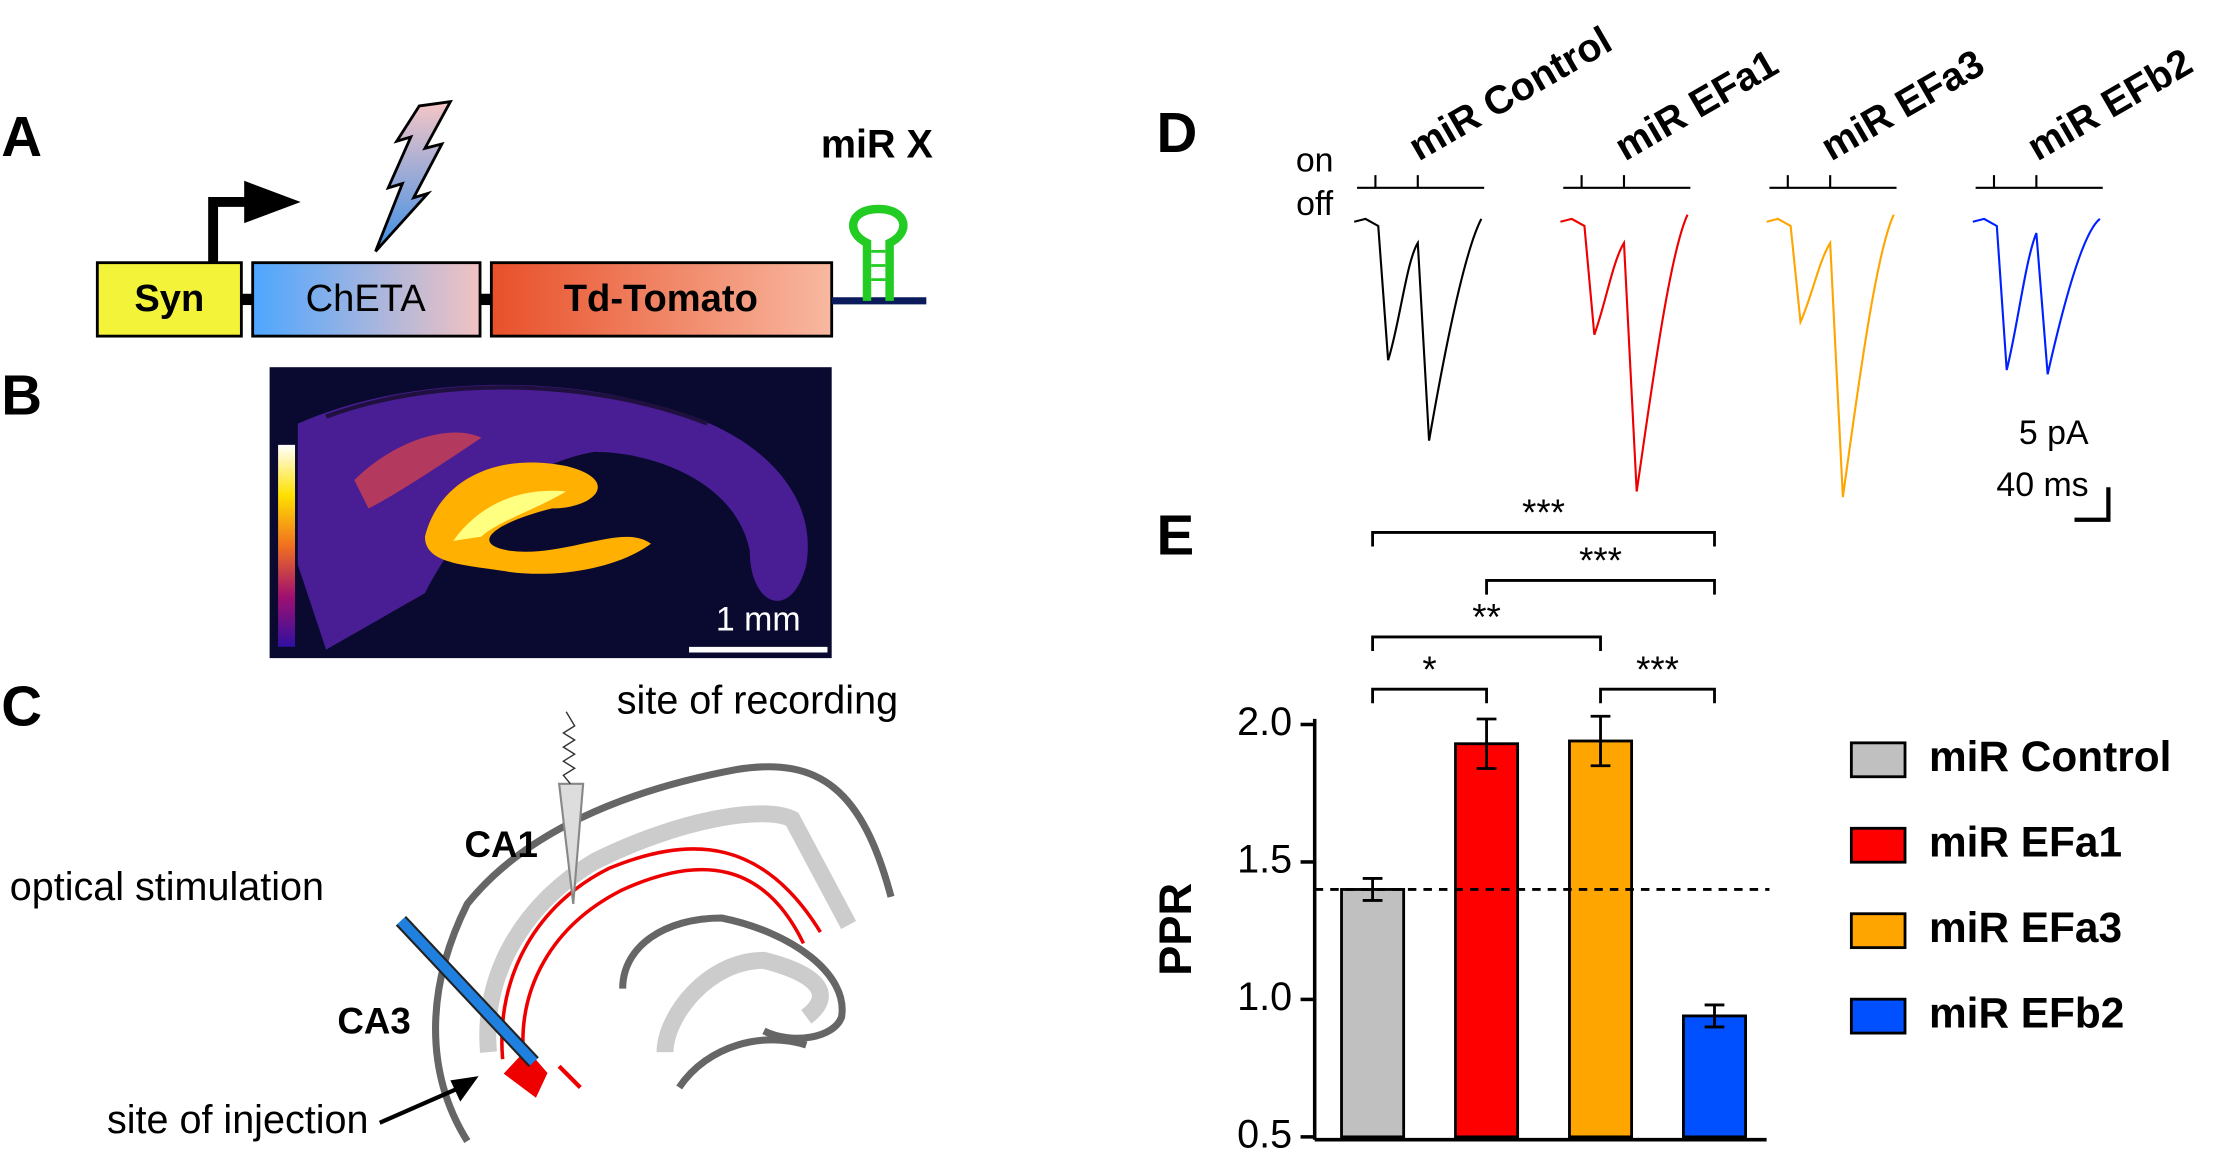 The width and height of the screenshot is (2217, 1151). I want to click on annotation: optical stimulation, so click(167, 887).